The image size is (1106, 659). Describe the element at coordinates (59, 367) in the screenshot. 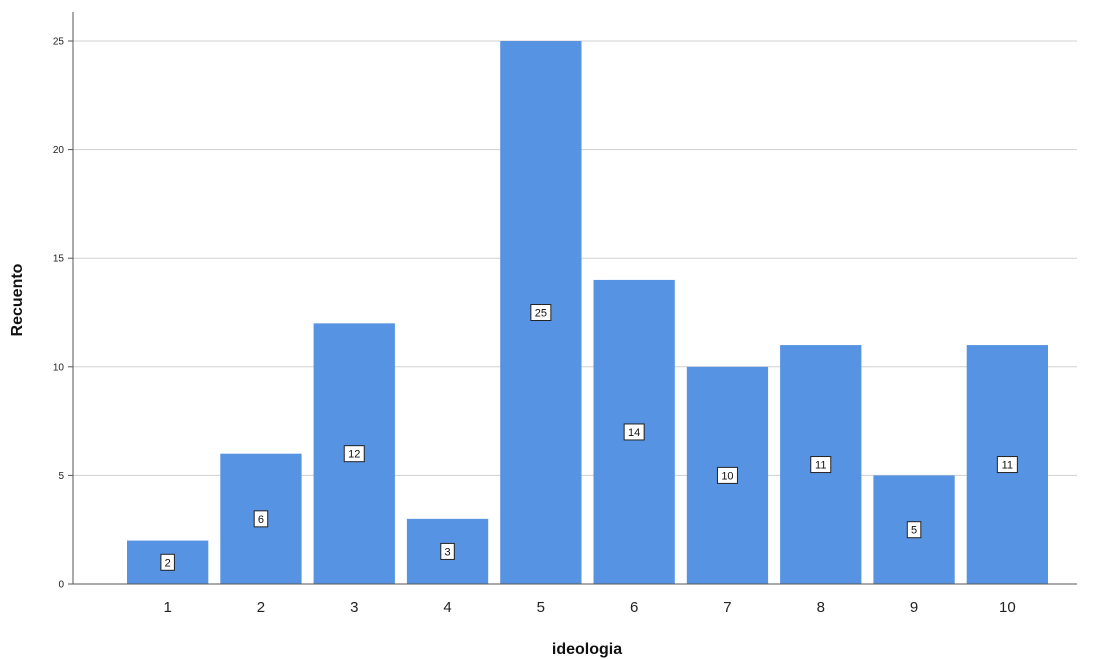

I see `y-tick-label: 10` at that location.